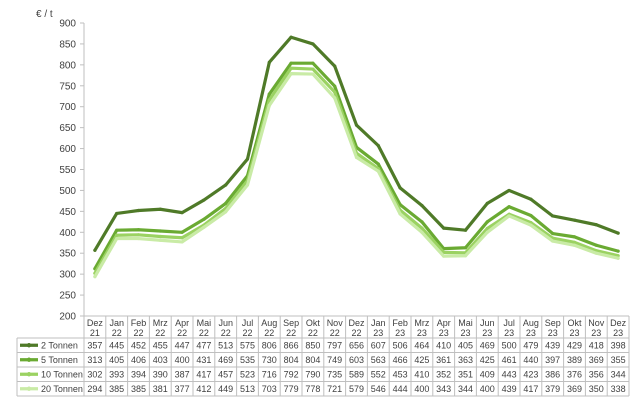 The image size is (636, 411). Describe the element at coordinates (509, 375) in the screenshot. I see `data-label: 443` at that location.